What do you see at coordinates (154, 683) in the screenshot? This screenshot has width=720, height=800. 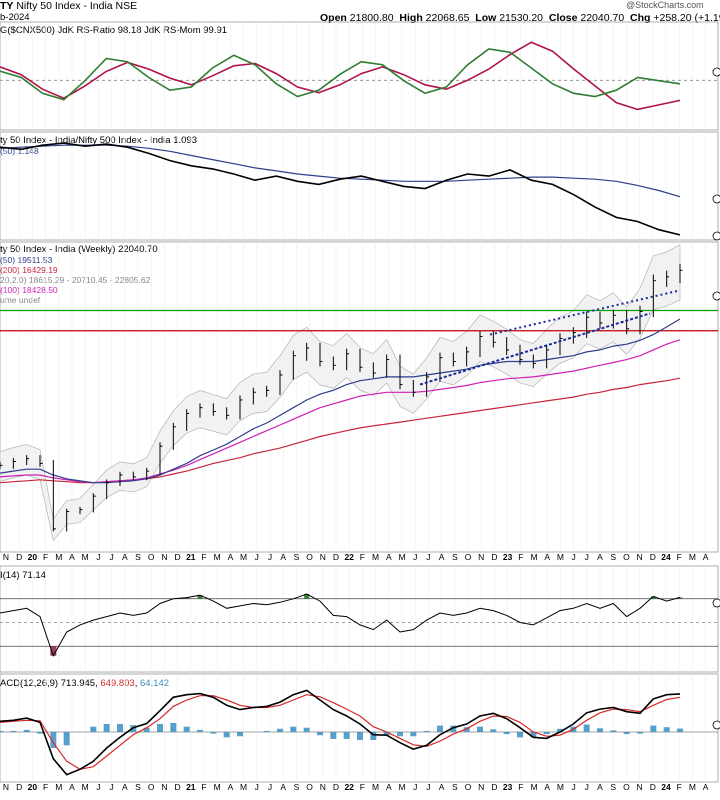 I see `hist-value: 64.142` at bounding box center [154, 683].